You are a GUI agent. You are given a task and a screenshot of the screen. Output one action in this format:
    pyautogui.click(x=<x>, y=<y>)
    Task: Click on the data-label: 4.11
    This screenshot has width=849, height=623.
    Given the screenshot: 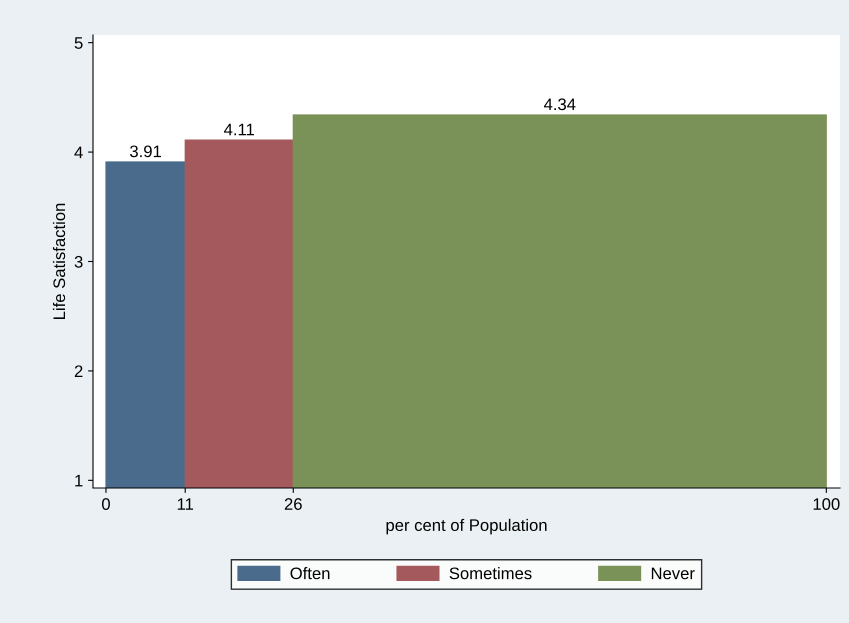 What is the action you would take?
    pyautogui.click(x=239, y=130)
    